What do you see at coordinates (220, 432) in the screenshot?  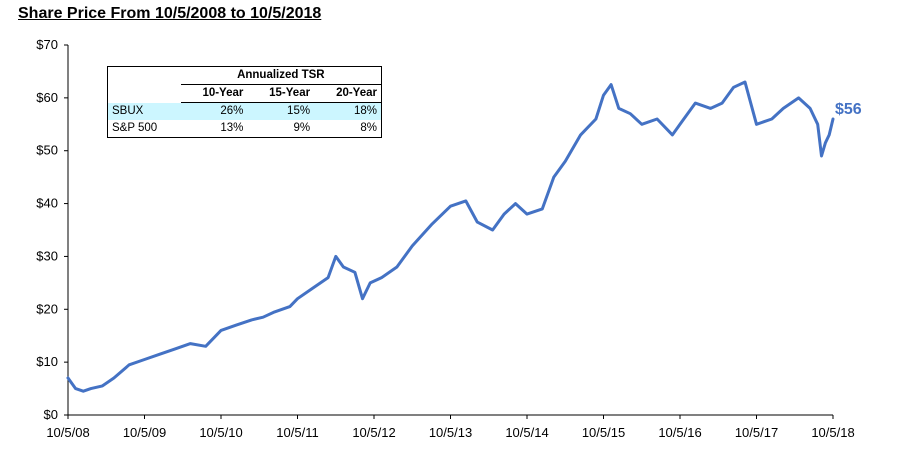 I see `x-tick-label: 10/5/10` at bounding box center [220, 432].